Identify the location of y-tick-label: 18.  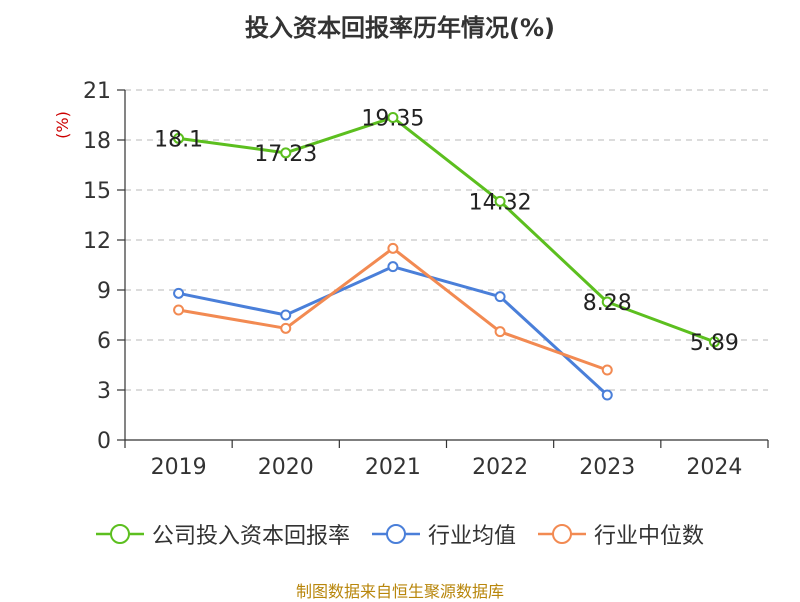
(97, 141).